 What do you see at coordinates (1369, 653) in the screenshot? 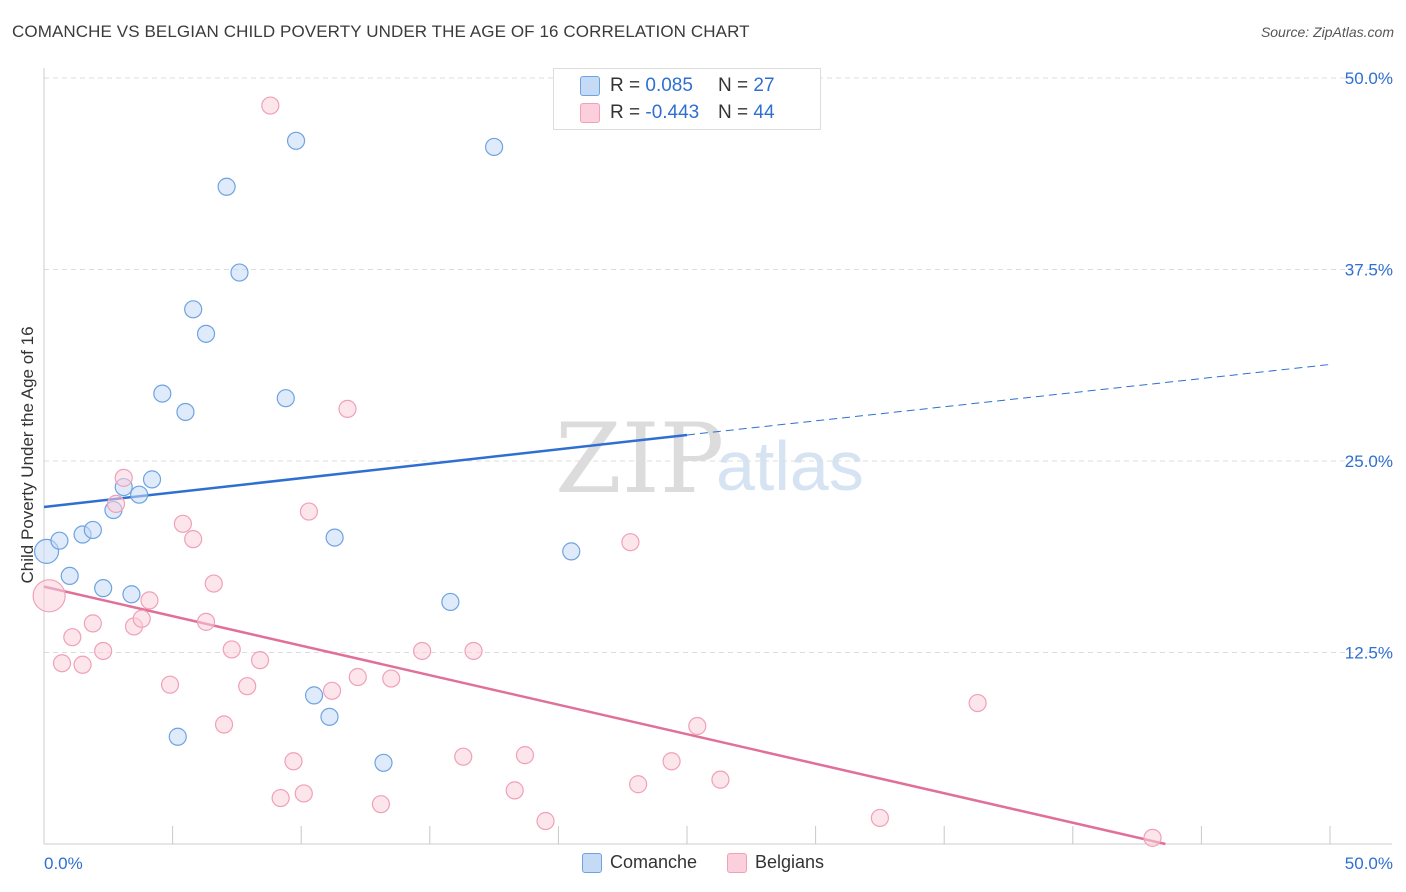
I see `y-tick-label: 12.5%` at bounding box center [1369, 653].